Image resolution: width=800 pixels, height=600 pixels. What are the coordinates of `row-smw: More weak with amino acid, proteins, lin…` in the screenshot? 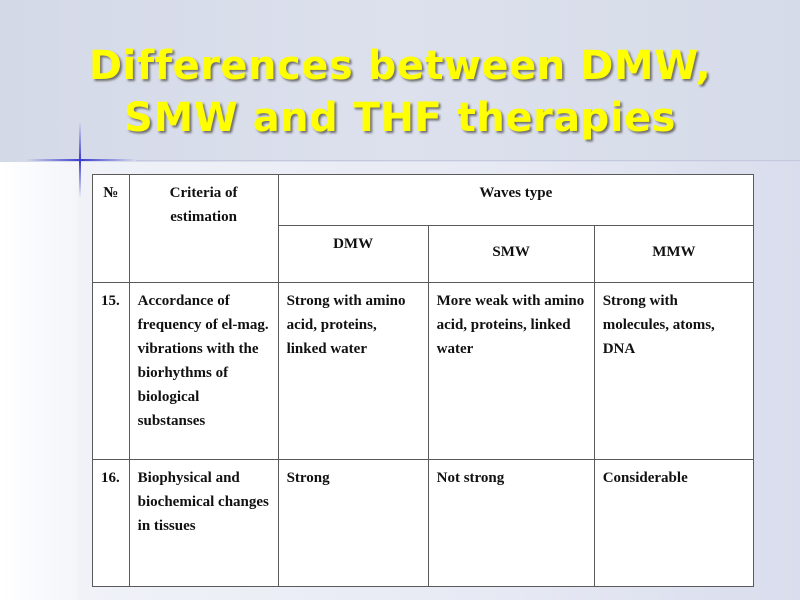 It's located at (511, 371).